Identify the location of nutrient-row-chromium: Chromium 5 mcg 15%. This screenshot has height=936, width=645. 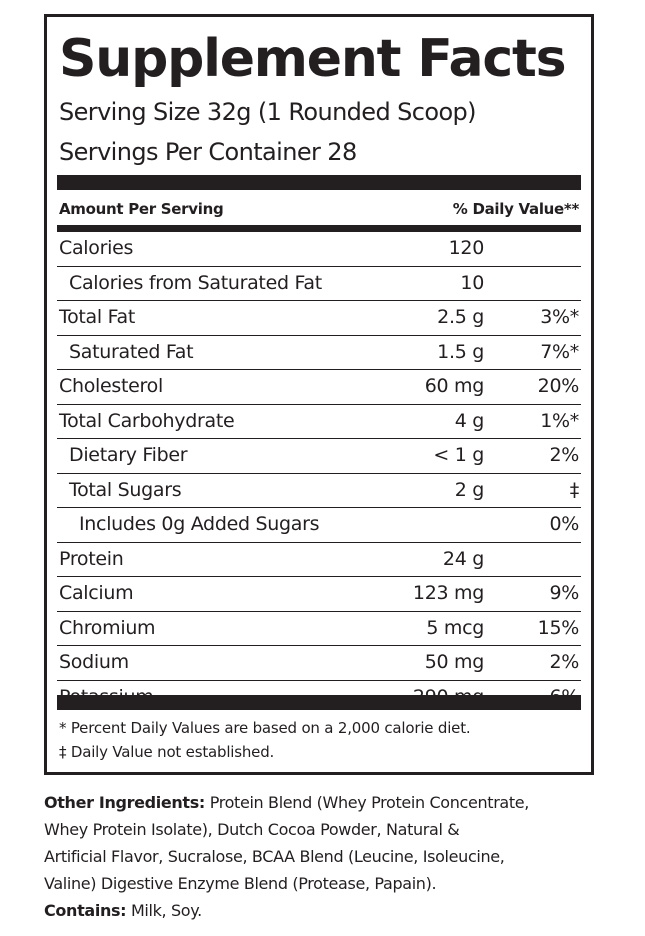
(319, 629).